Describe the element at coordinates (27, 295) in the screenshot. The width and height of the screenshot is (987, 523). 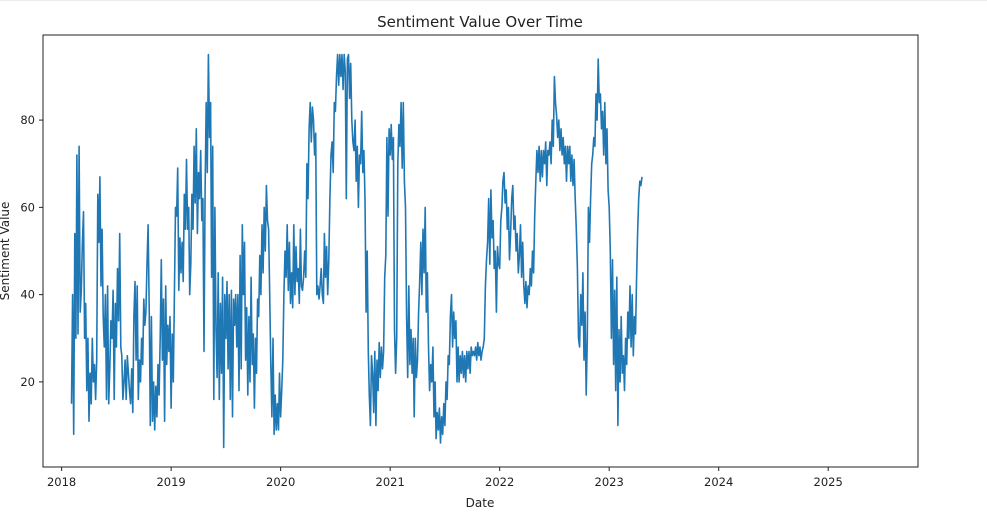
I see `y-tick-label: 40` at that location.